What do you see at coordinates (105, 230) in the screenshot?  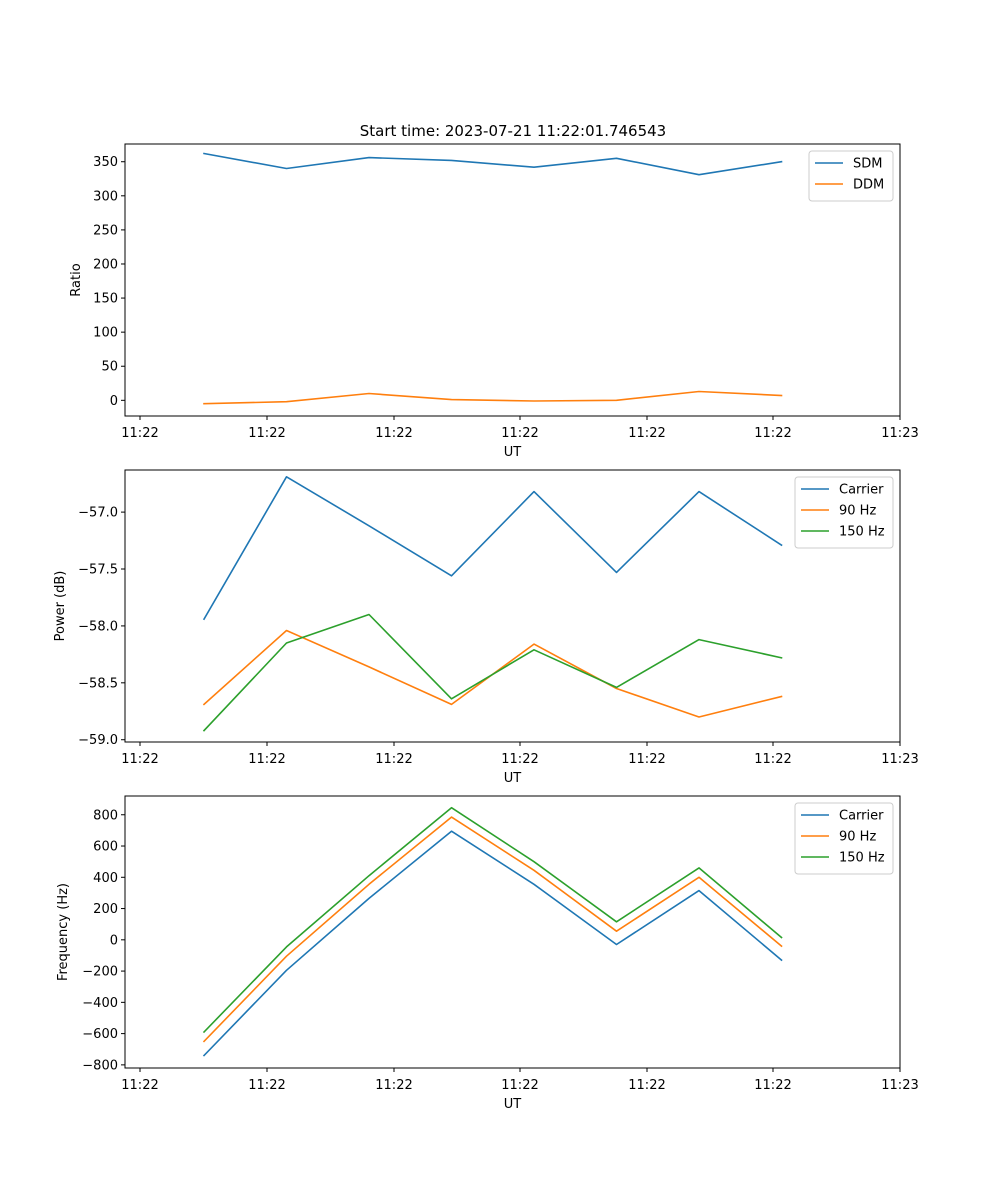 I see `ratio-y-tick-label: 250` at bounding box center [105, 230].